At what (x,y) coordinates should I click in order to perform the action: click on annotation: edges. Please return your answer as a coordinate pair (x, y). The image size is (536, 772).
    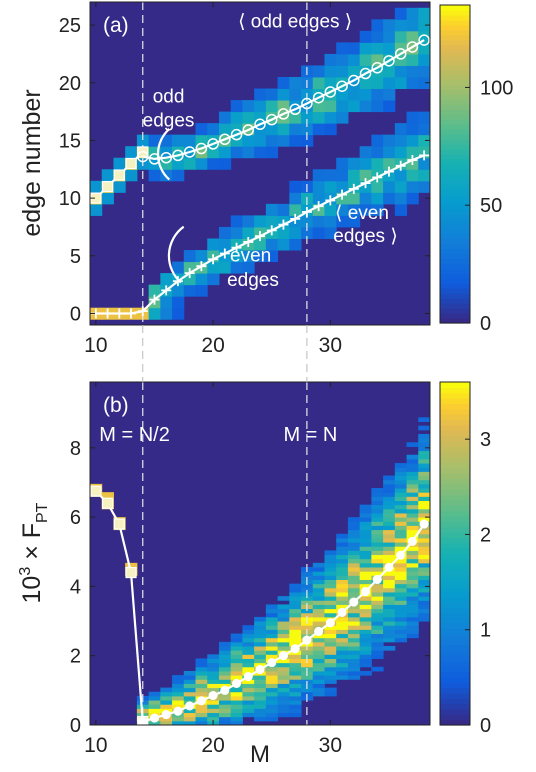
    Looking at the image, I should click on (169, 121).